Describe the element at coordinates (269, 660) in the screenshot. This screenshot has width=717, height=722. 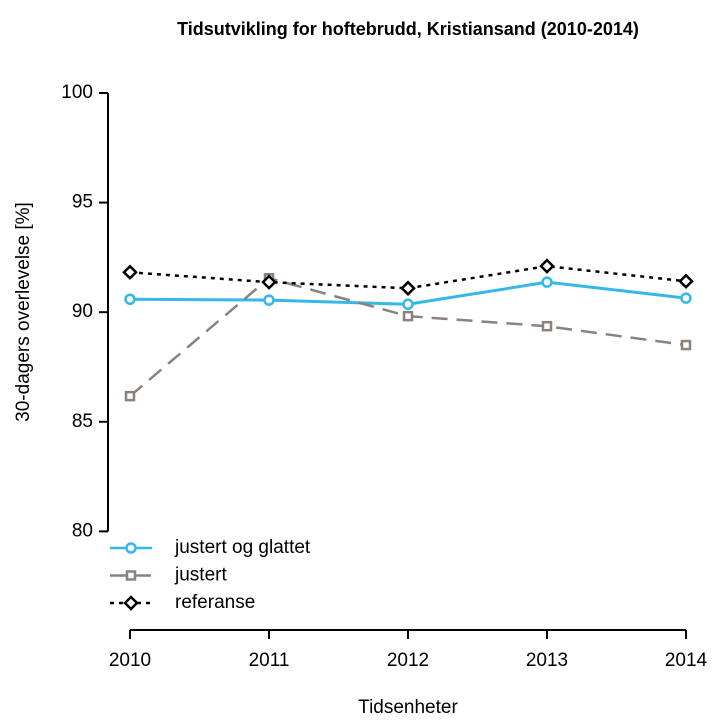
I see `x-tick-label: 2011` at that location.